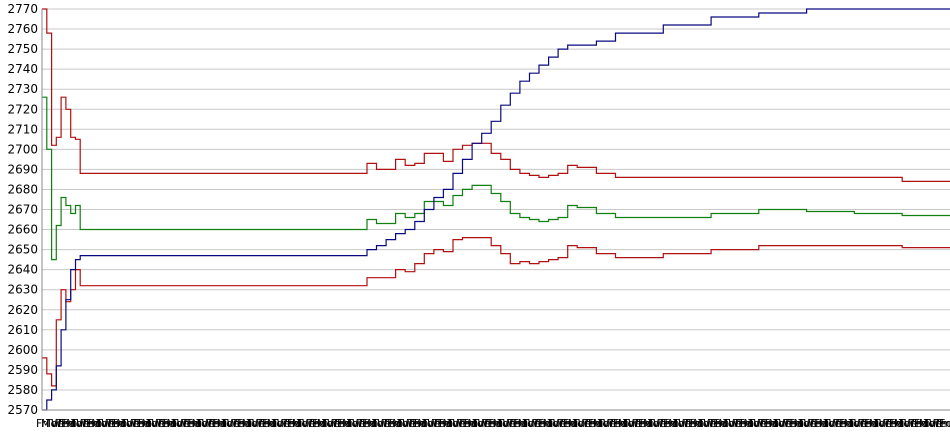 The image size is (950, 435). What do you see at coordinates (22, 210) in the screenshot?
I see `y-tick-label: 2670` at bounding box center [22, 210].